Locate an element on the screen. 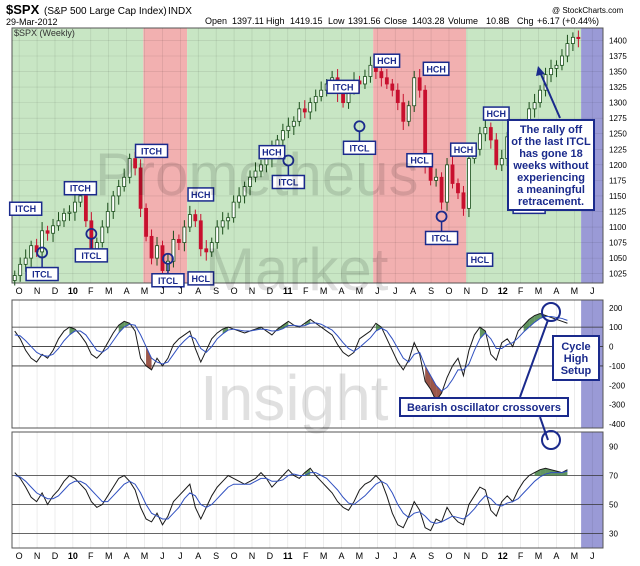 The height and width of the screenshot is (566, 640). chart-date: 29-Mar-2012 is located at coordinates (32, 22).